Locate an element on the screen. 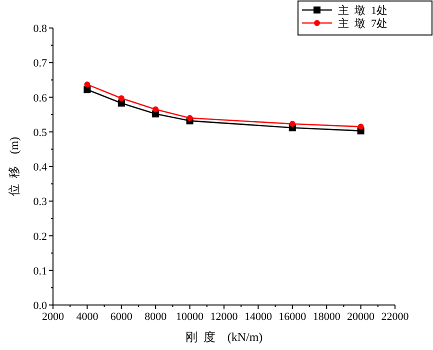  x-tick-label: 22000 is located at coordinates (395, 317).